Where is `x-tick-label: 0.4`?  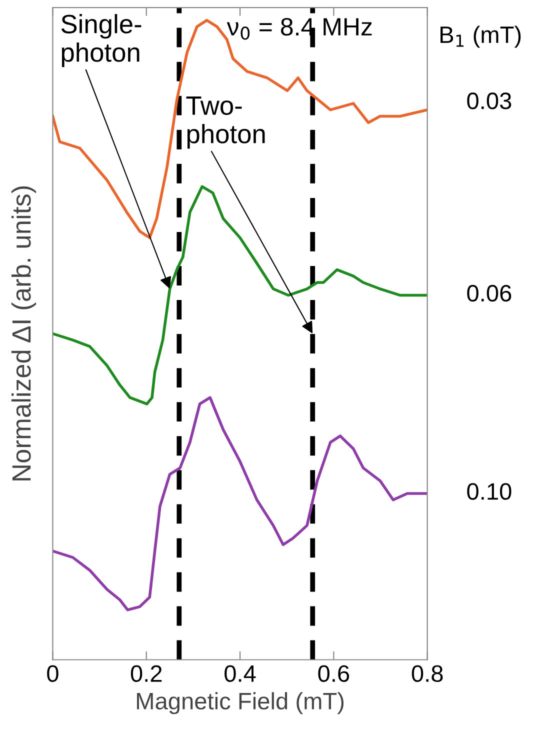 x-tick-label: 0.4 is located at coordinates (240, 673).